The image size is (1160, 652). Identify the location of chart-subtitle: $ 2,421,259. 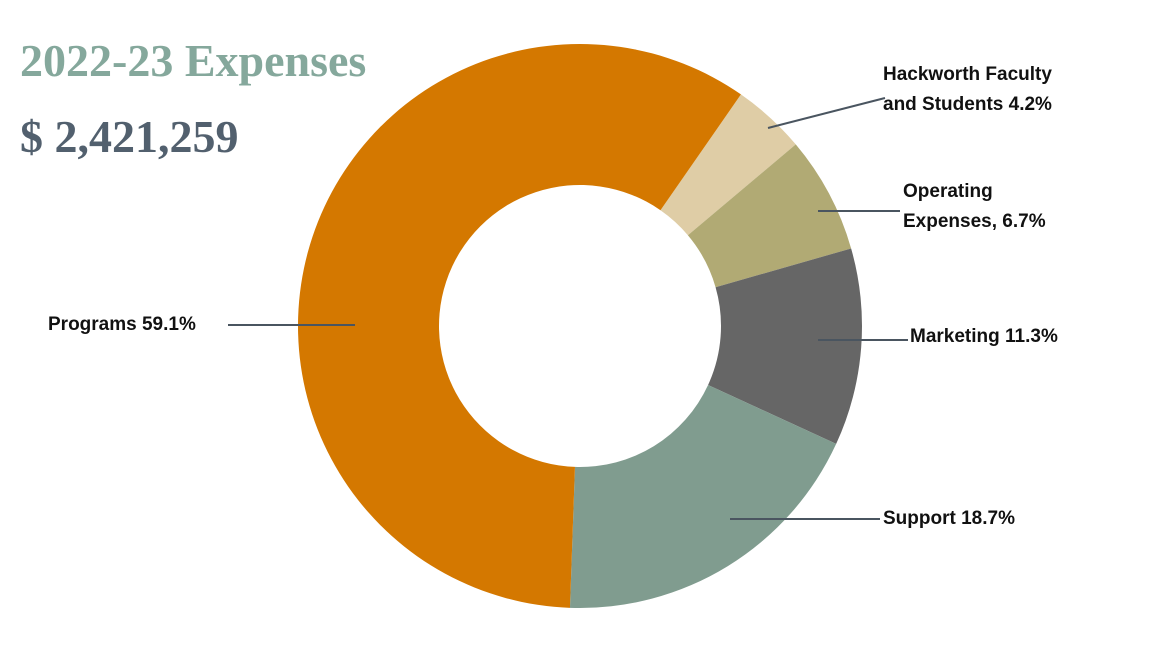
(129, 136).